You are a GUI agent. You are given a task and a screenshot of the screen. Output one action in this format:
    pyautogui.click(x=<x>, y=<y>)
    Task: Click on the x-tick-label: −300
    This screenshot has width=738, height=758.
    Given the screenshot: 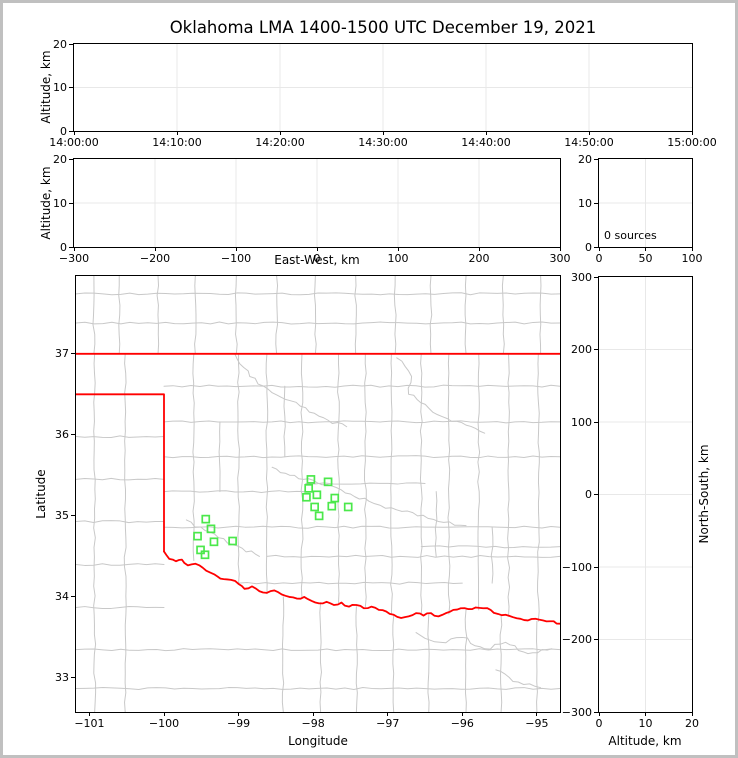 What is the action you would take?
    pyautogui.click(x=74, y=258)
    